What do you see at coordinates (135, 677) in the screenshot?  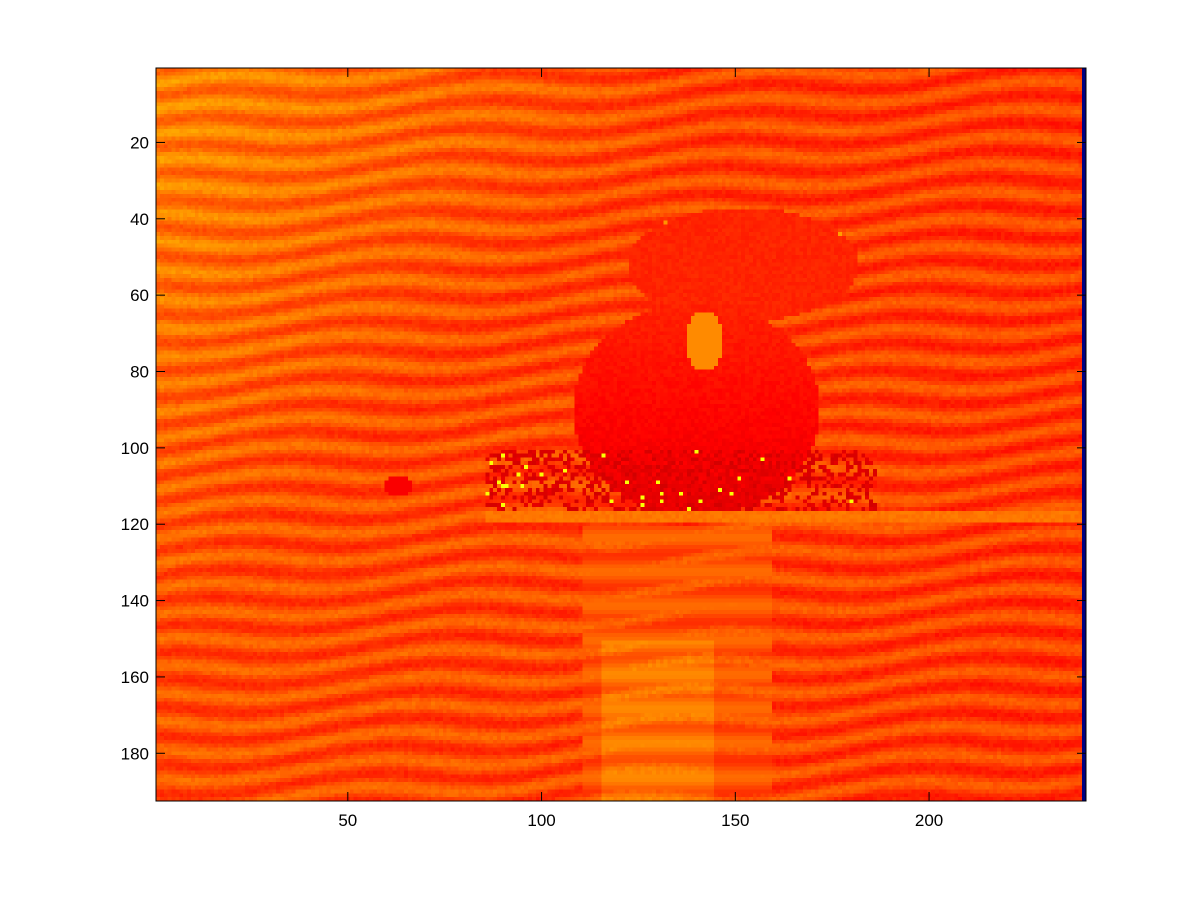 I see `y-tick-label: 160` at bounding box center [135, 677].